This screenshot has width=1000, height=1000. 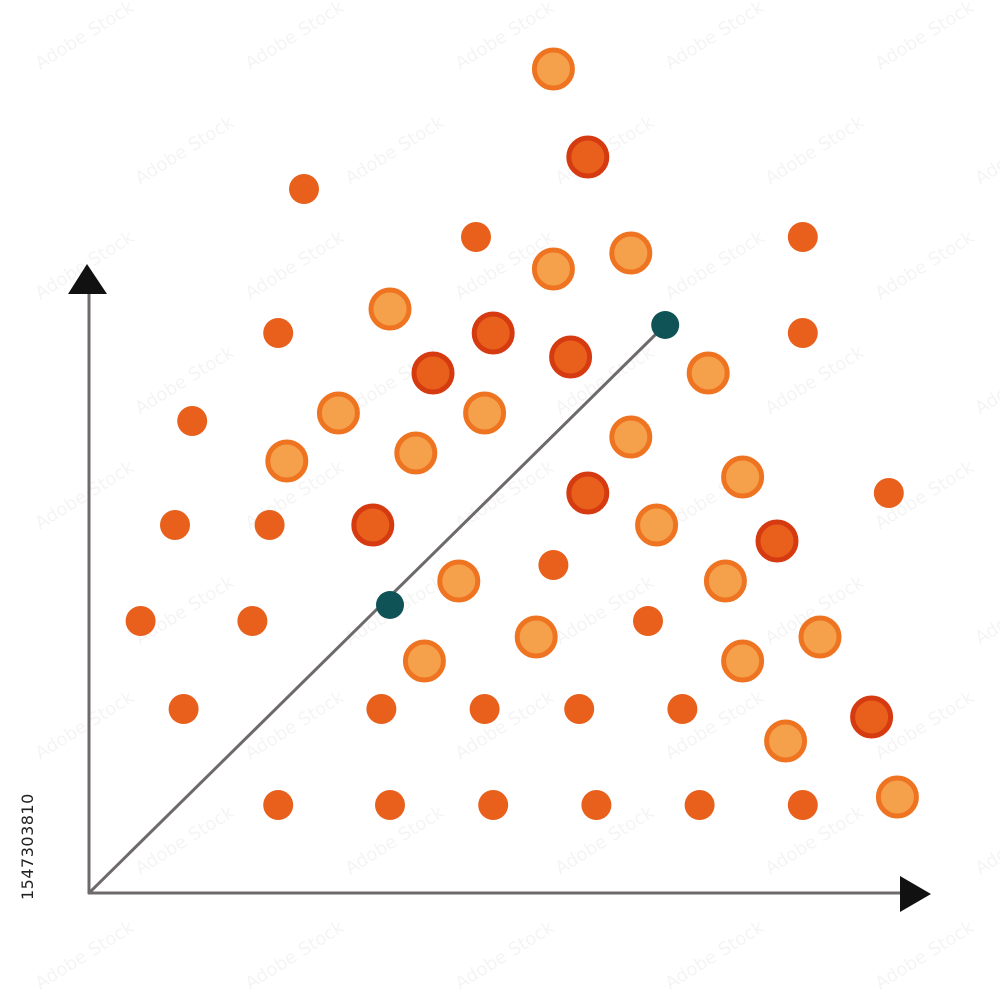 I want to click on trend-points, so click(x=528, y=465).